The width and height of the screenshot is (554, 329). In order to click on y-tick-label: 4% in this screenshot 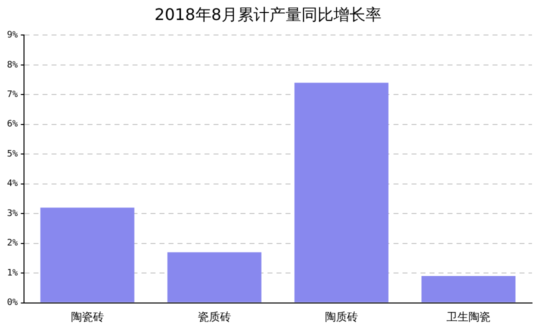, I will do `click(12, 184)`.